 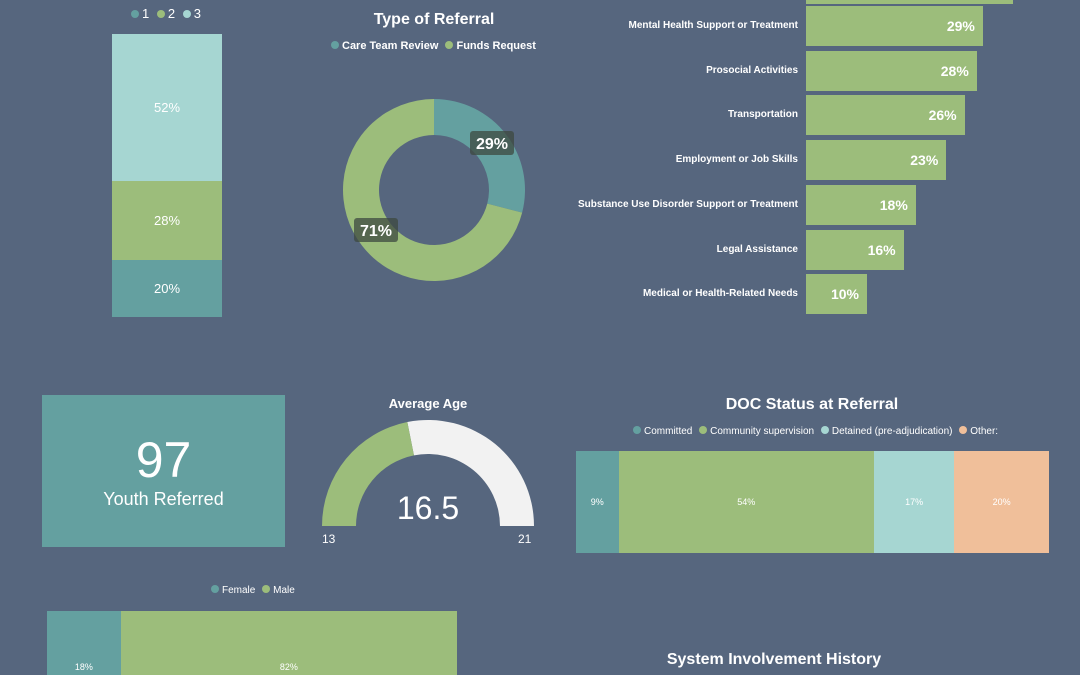 What do you see at coordinates (384, 46) in the screenshot?
I see `legend-item-care-team-review: Care Team Review` at bounding box center [384, 46].